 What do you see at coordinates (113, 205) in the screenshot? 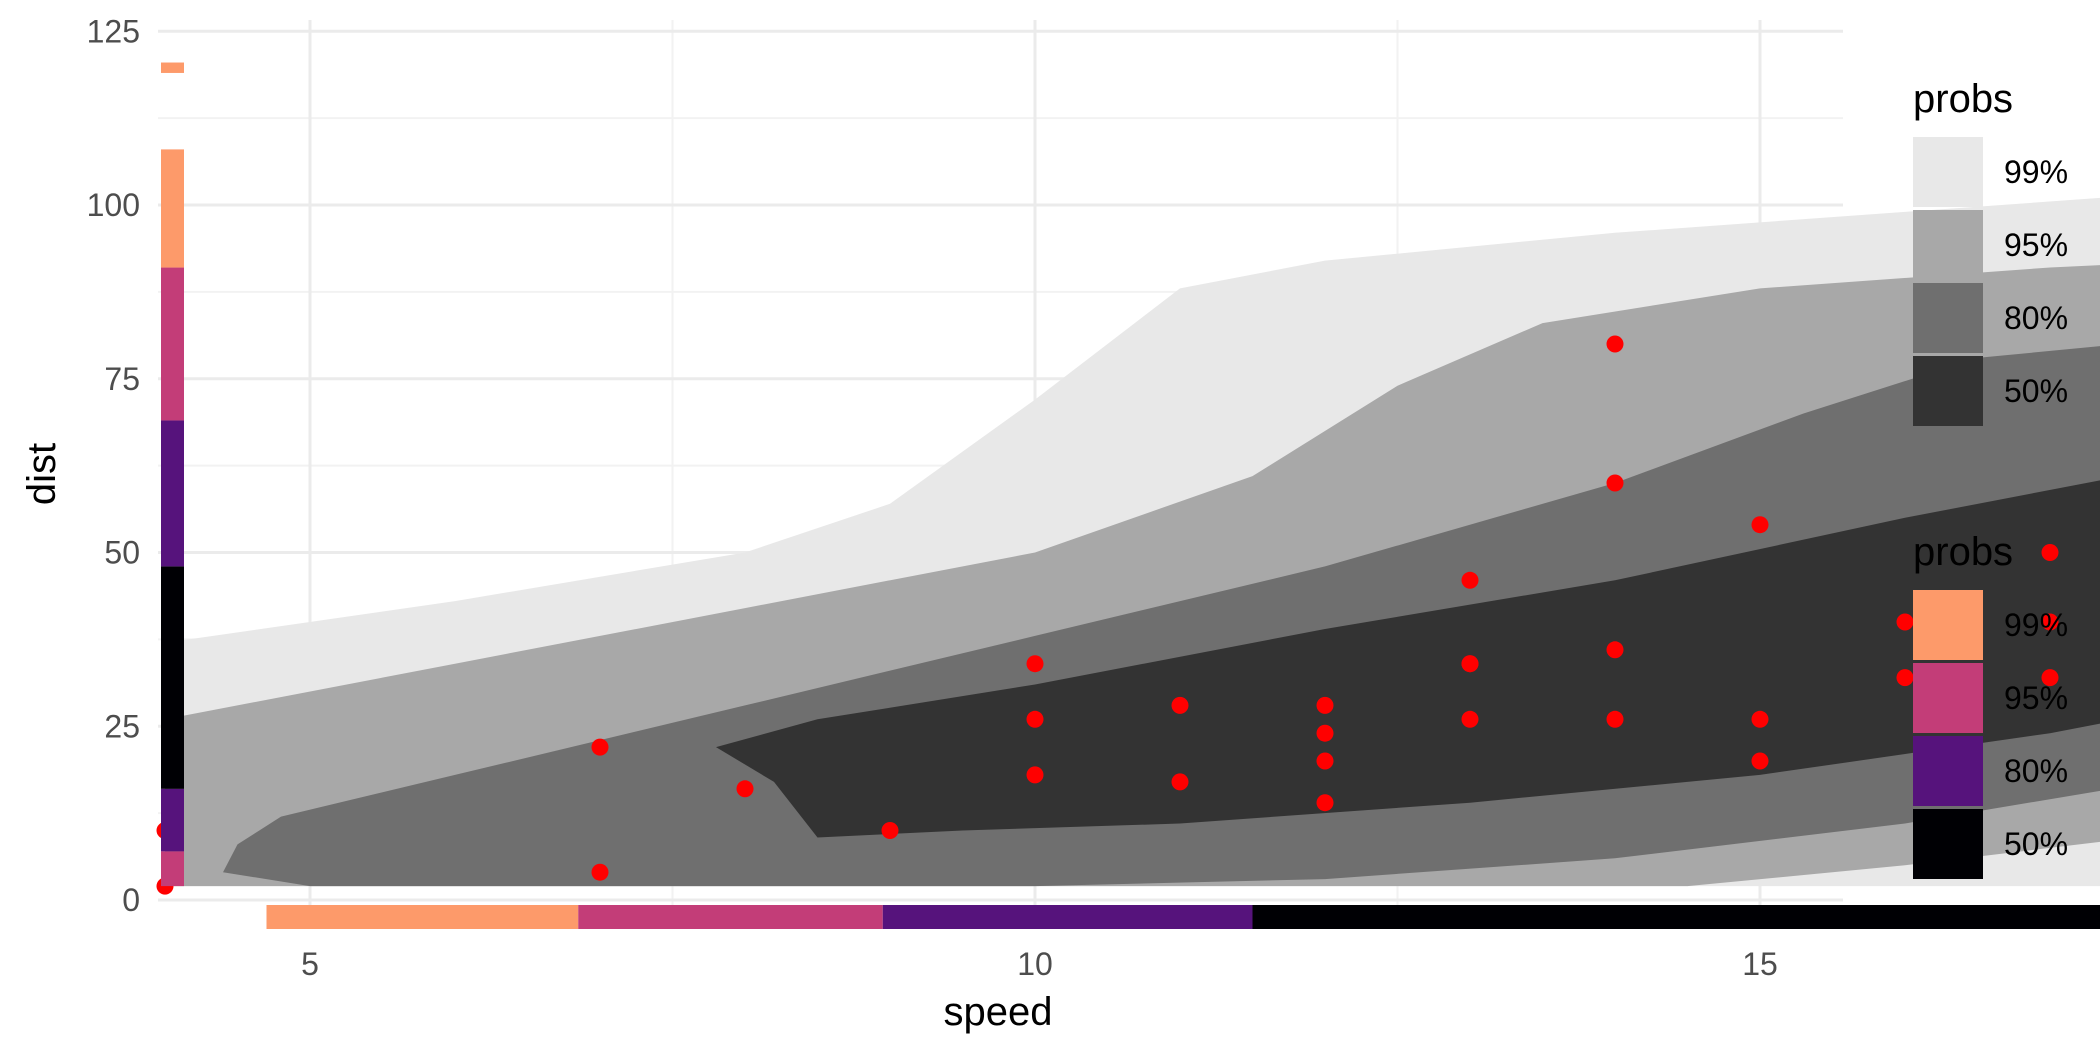
I see `y-tick-label: 100` at bounding box center [113, 205].